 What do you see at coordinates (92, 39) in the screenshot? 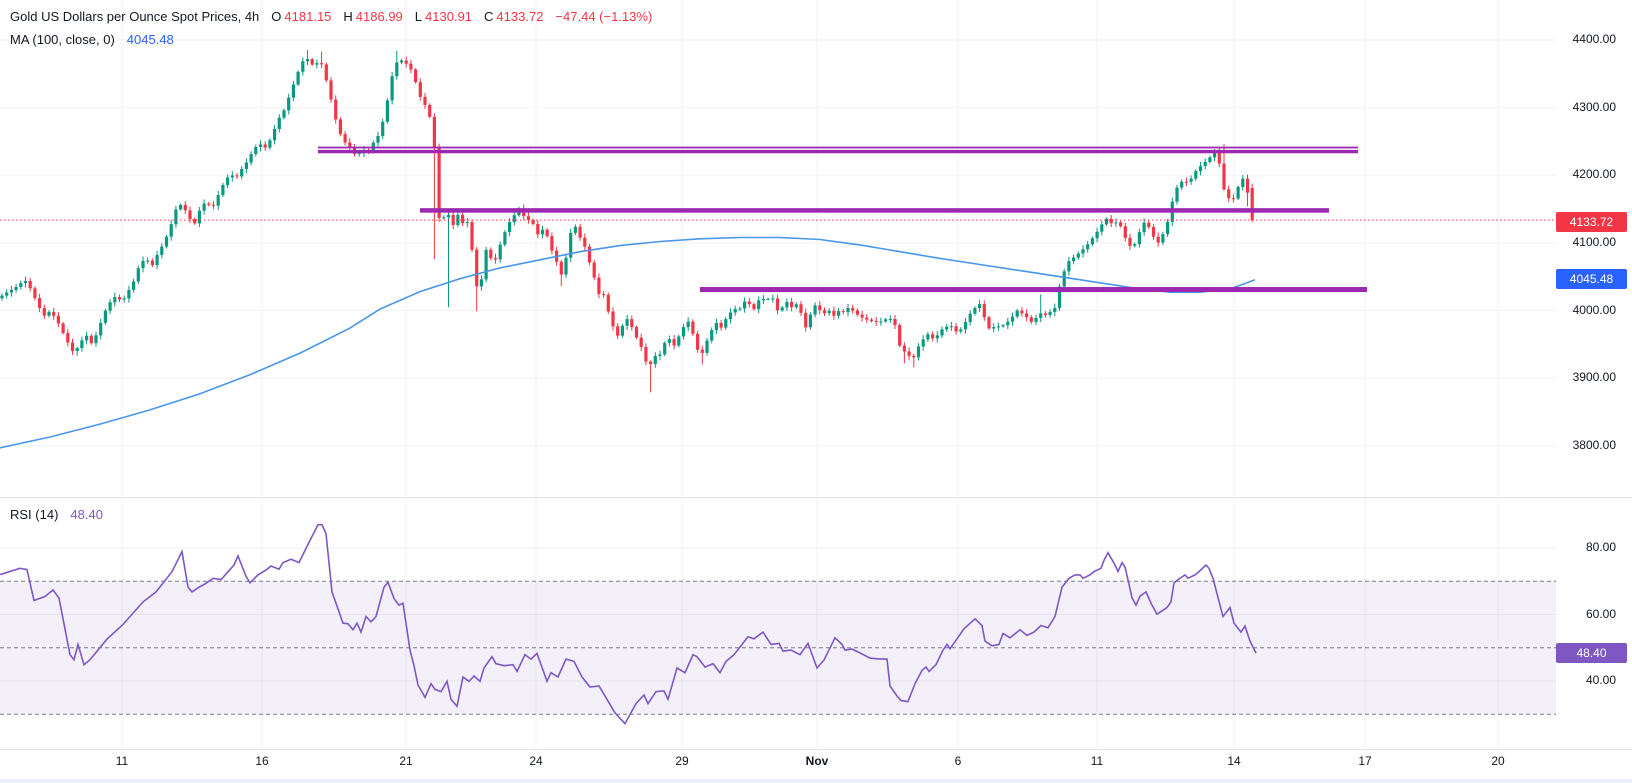
I see `ma-legend: MA (100, close, 0) 4045.48` at bounding box center [92, 39].